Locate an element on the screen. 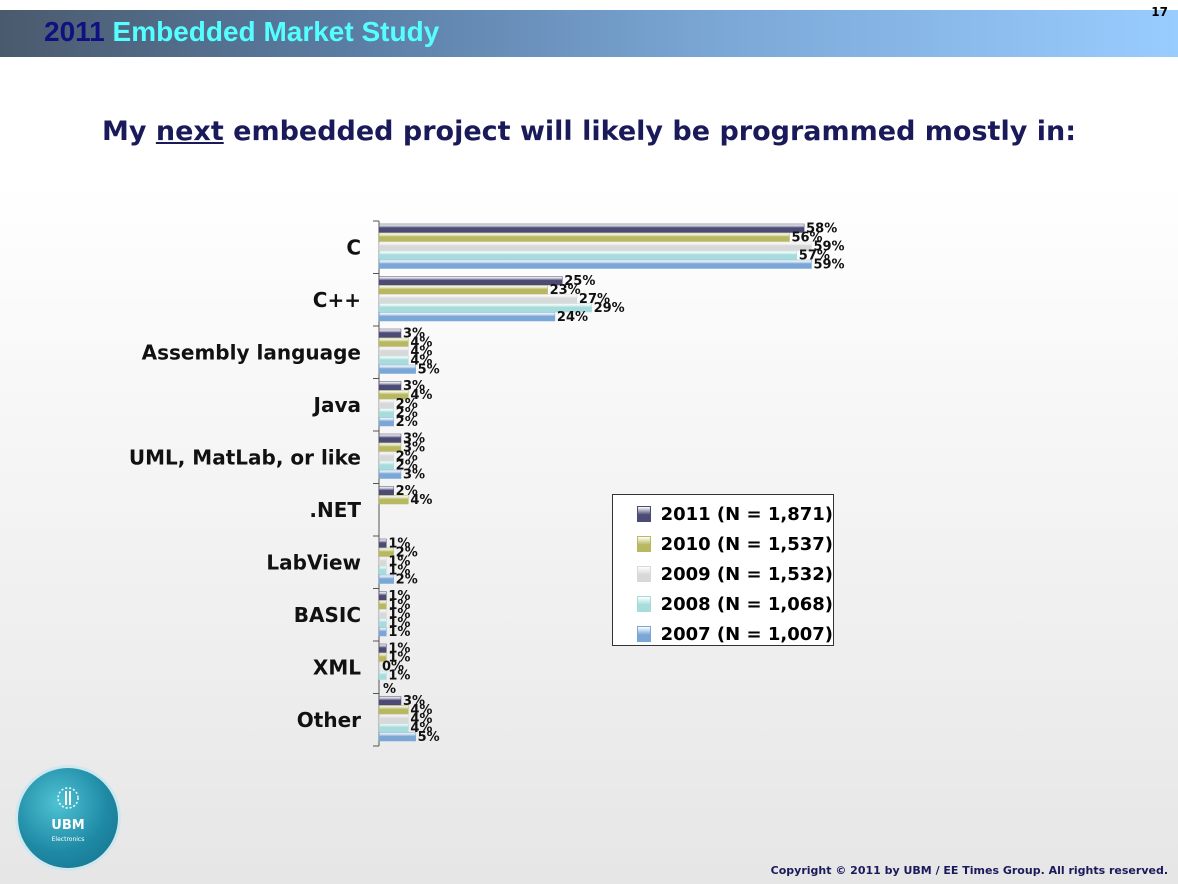 This screenshot has width=1178, height=884. logo-text: UBM is located at coordinates (68, 825).